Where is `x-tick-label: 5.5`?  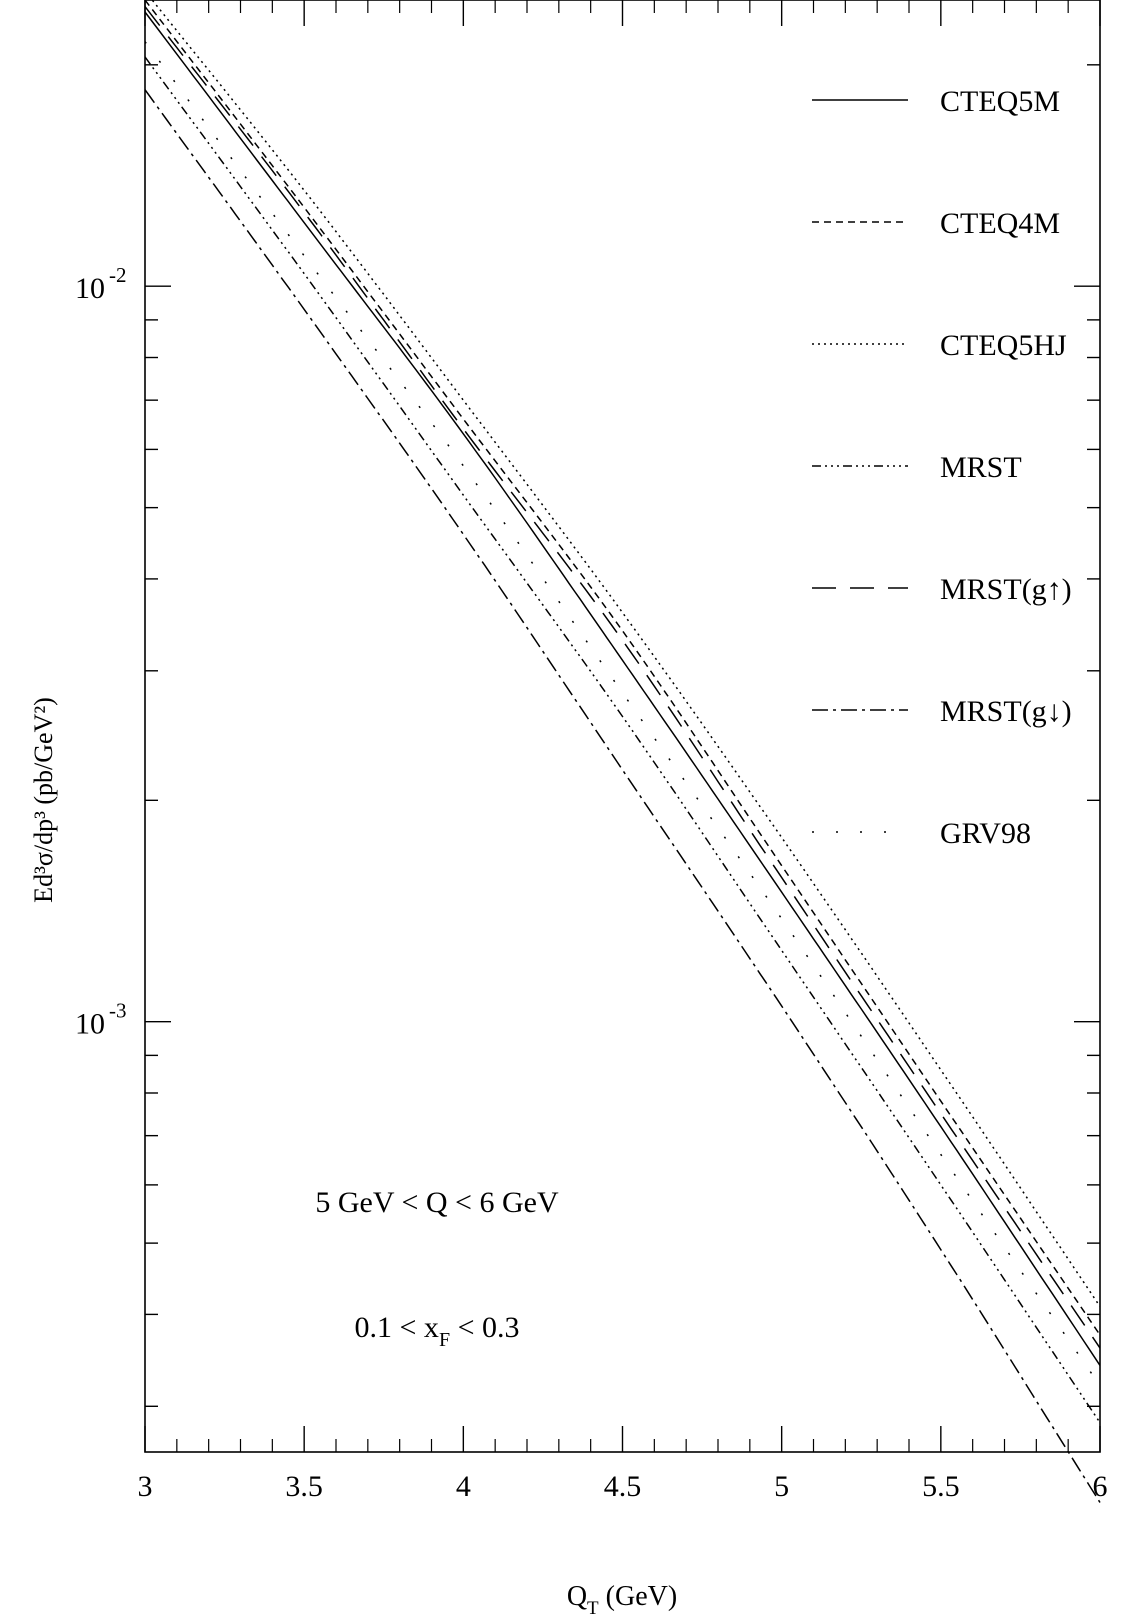
x-tick-label: 5.5 is located at coordinates (941, 1486).